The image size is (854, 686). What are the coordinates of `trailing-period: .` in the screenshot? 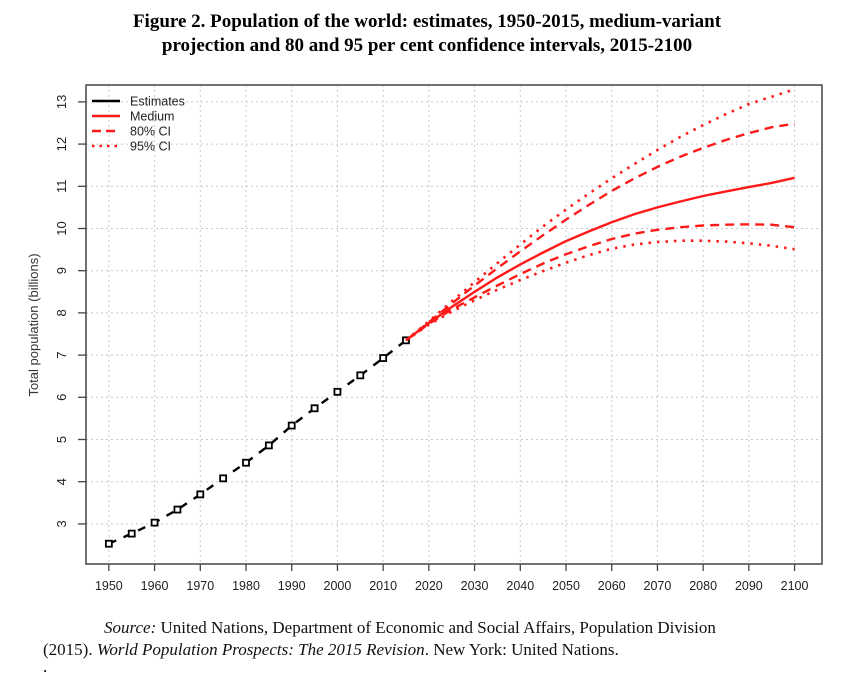 It's located at (45, 666).